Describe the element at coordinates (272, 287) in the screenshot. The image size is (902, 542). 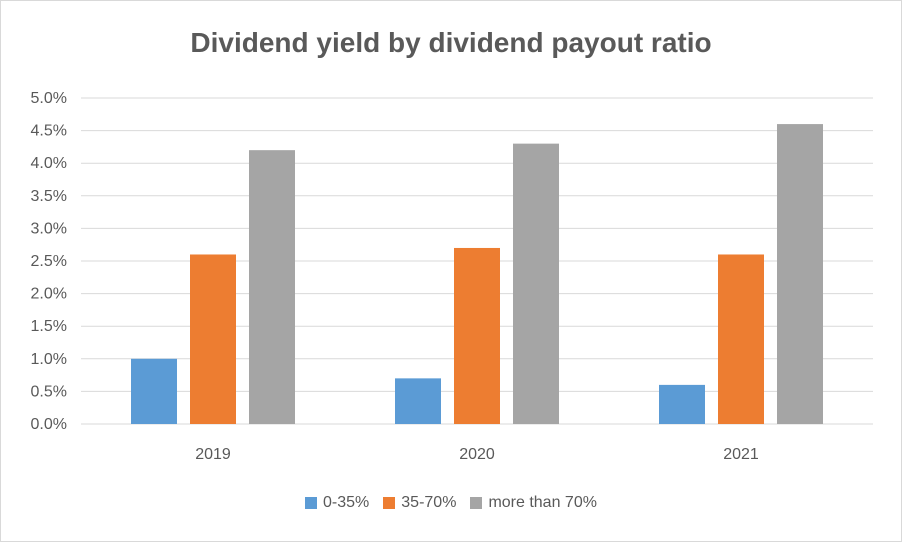
I see `bar-more-than-70--2019` at that location.